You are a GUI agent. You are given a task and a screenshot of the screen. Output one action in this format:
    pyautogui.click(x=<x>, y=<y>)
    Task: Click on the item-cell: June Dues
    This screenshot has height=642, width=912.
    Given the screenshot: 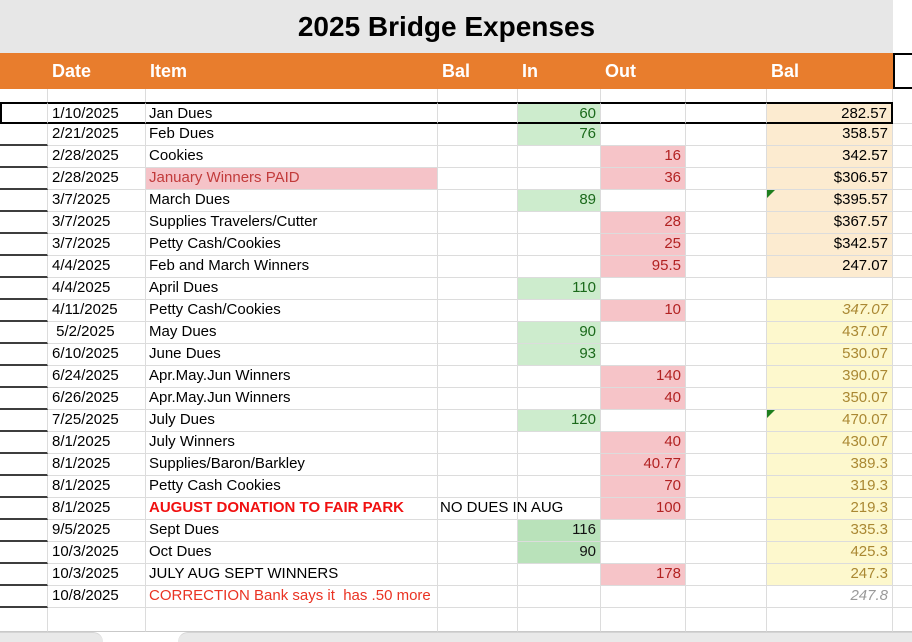 What is the action you would take?
    pyautogui.click(x=292, y=355)
    